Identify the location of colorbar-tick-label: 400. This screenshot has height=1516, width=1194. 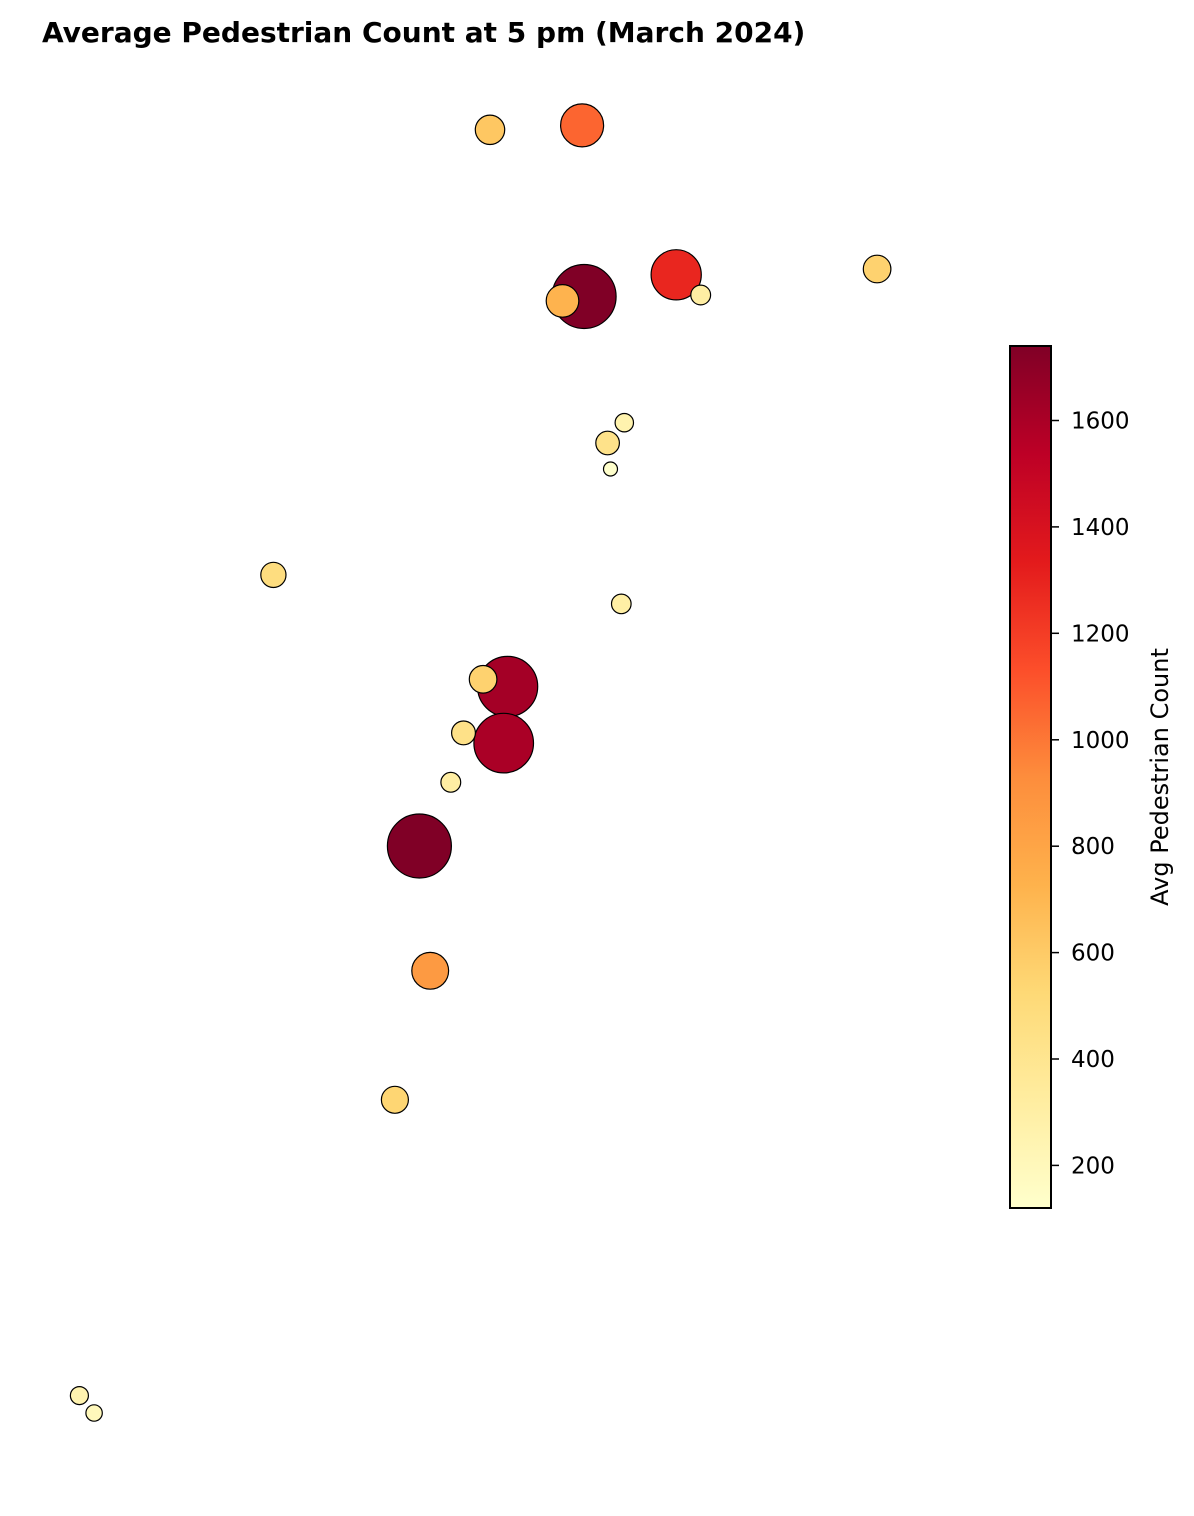
(1093, 1060).